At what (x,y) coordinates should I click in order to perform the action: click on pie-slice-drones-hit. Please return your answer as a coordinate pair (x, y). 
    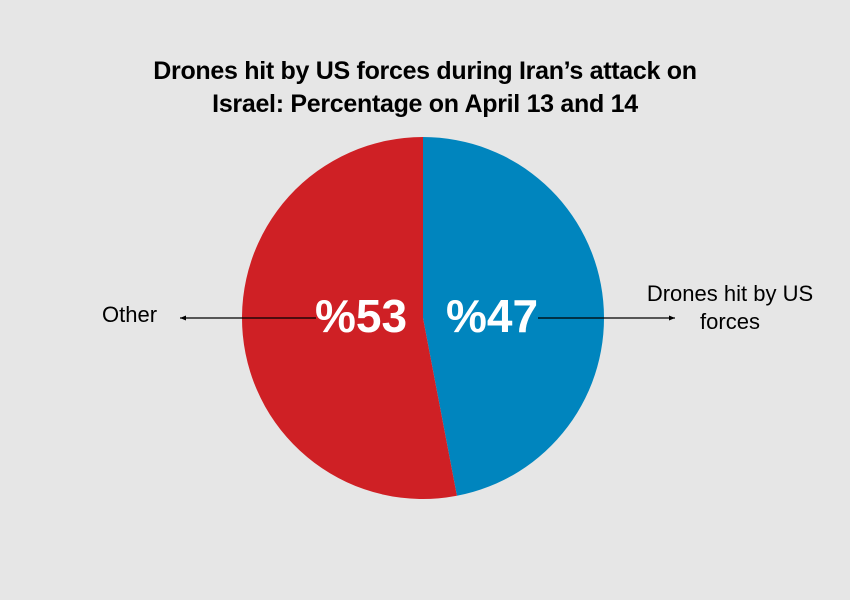
    Looking at the image, I should click on (514, 316).